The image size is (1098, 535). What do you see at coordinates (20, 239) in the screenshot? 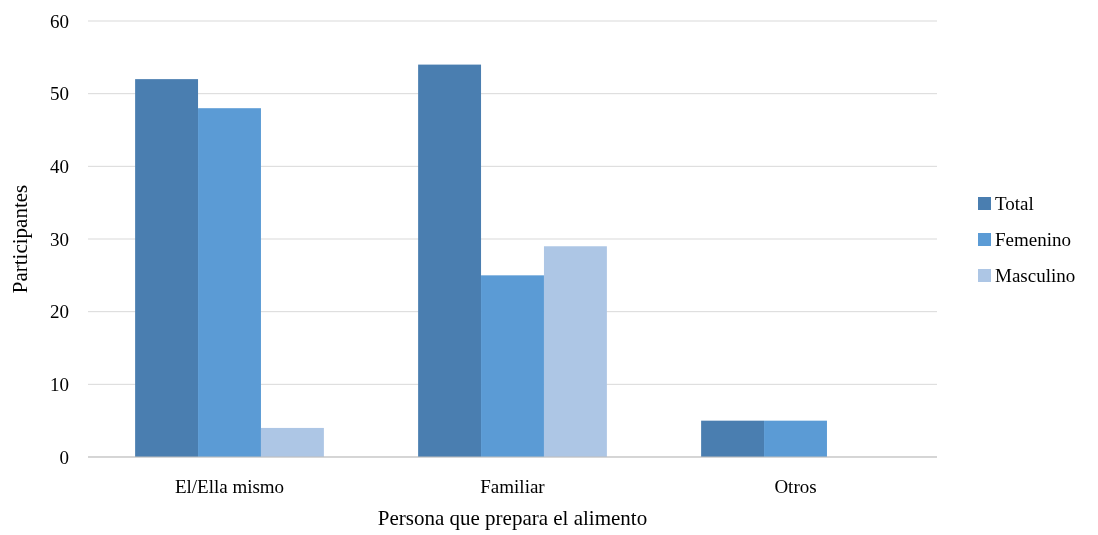
I see `y-axis-title: Participantes` at bounding box center [20, 239].